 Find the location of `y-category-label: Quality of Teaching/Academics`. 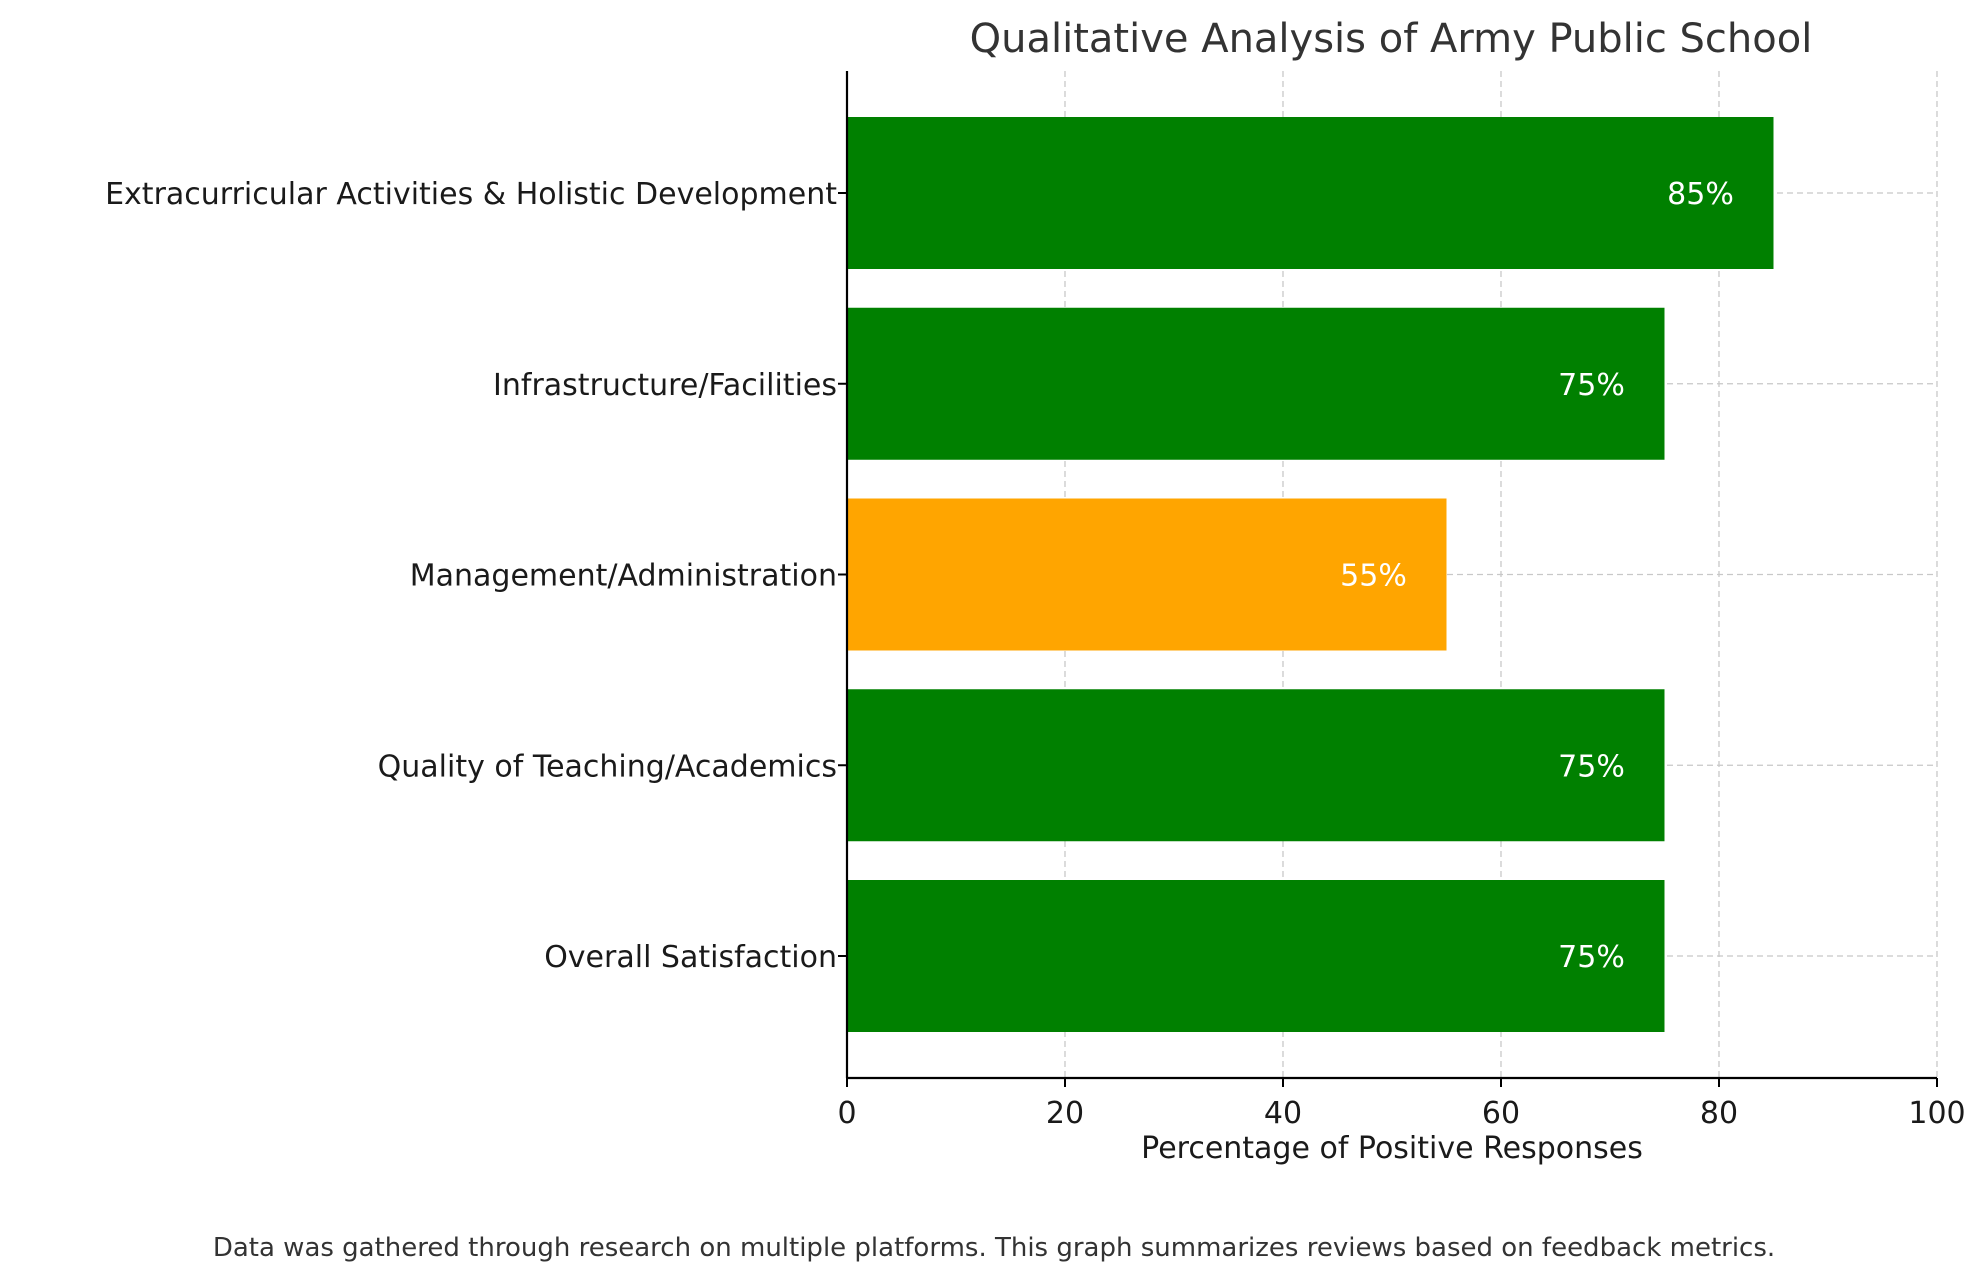

y-category-label: Quality of Teaching/Academics is located at coordinates (607, 766).